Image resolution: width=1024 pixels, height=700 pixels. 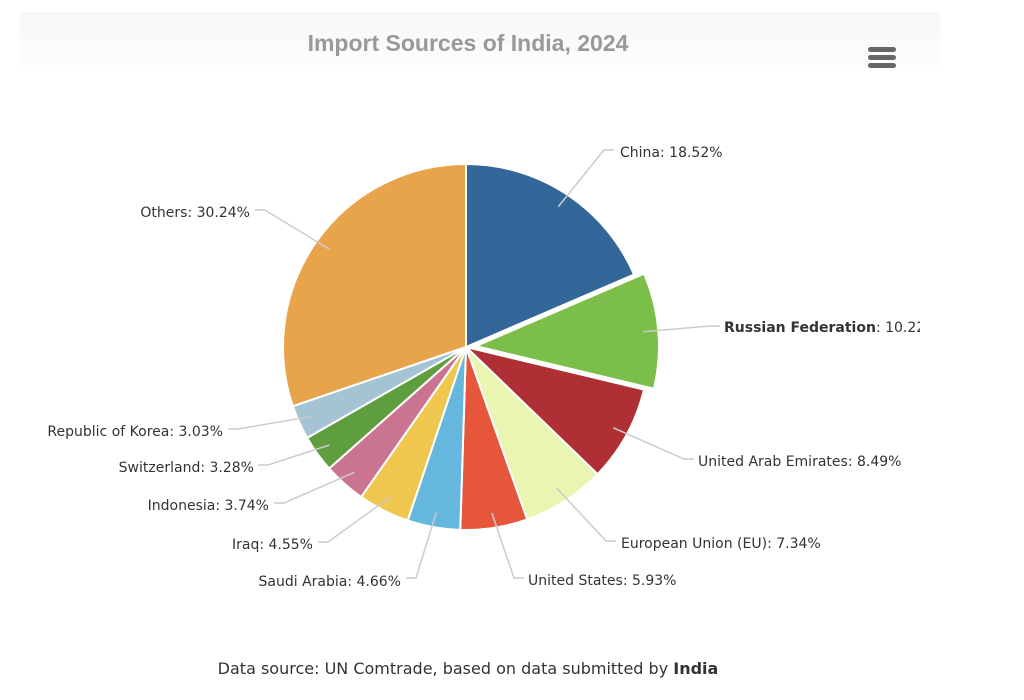 What do you see at coordinates (721, 544) in the screenshot?
I see `data-label: European Union (EU): 7.34%` at bounding box center [721, 544].